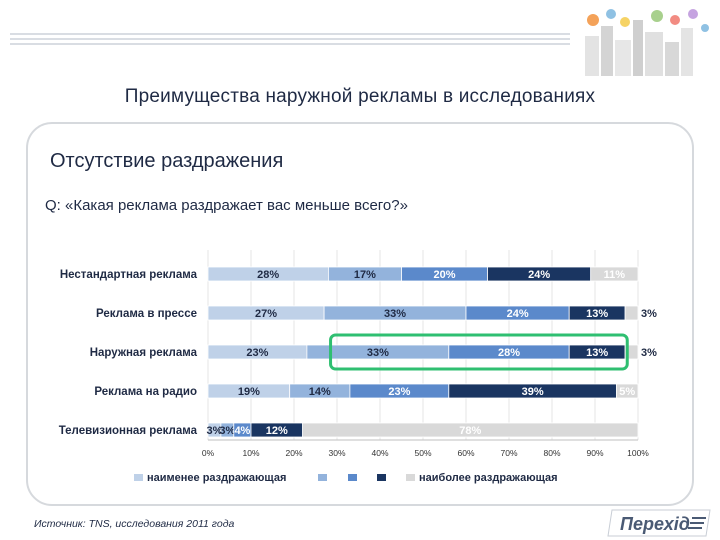 This screenshot has height=540, width=720. Describe the element at coordinates (365, 275) in the screenshot. I see `data-label: 17%` at that location.